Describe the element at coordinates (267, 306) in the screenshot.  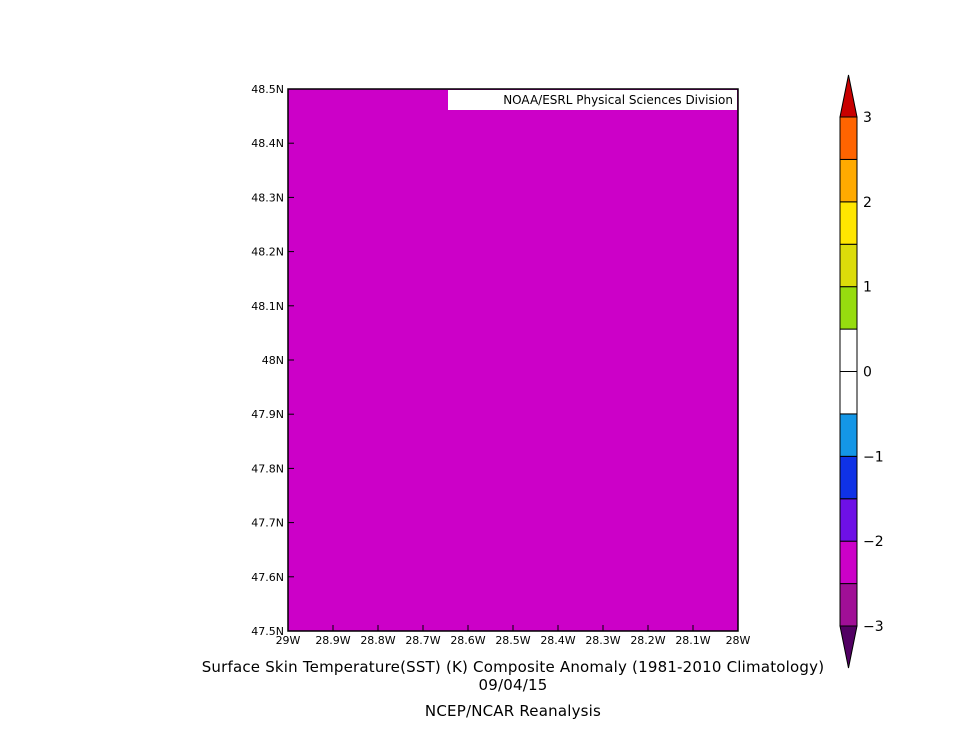
I see `y-tick-label: 48.1N` at that location.